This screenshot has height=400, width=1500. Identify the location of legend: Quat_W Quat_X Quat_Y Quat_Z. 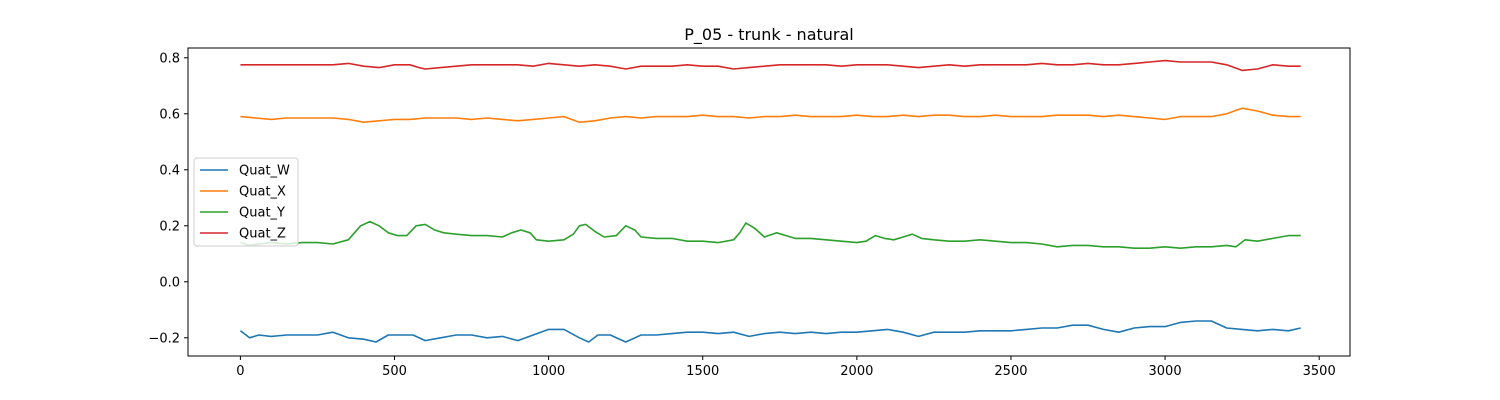
(246, 202).